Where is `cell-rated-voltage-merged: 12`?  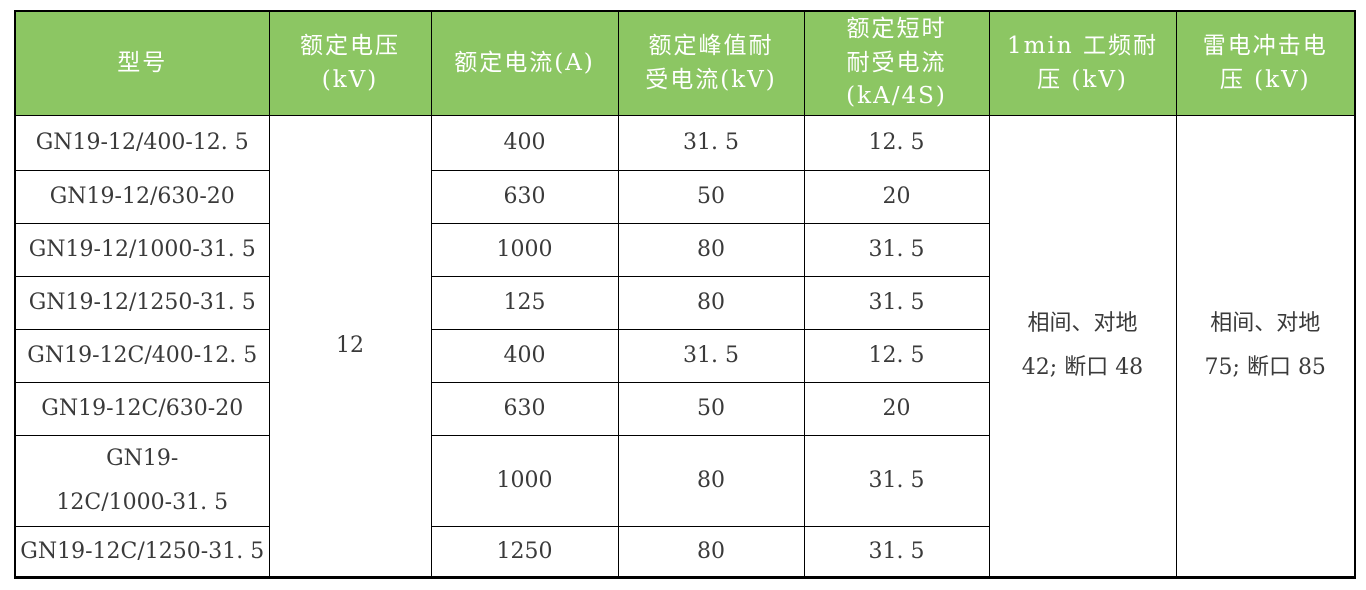 cell-rated-voltage-merged: 12 is located at coordinates (350, 346).